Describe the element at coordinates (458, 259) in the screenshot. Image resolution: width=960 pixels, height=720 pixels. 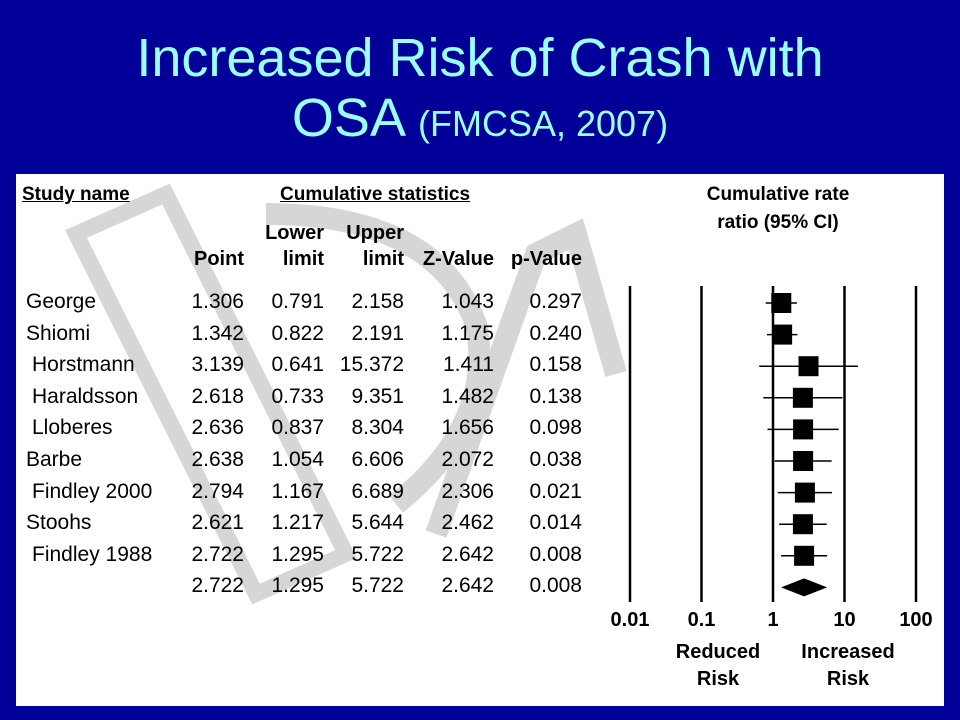
I see `column-header-z-value-2: Z-Value` at that location.